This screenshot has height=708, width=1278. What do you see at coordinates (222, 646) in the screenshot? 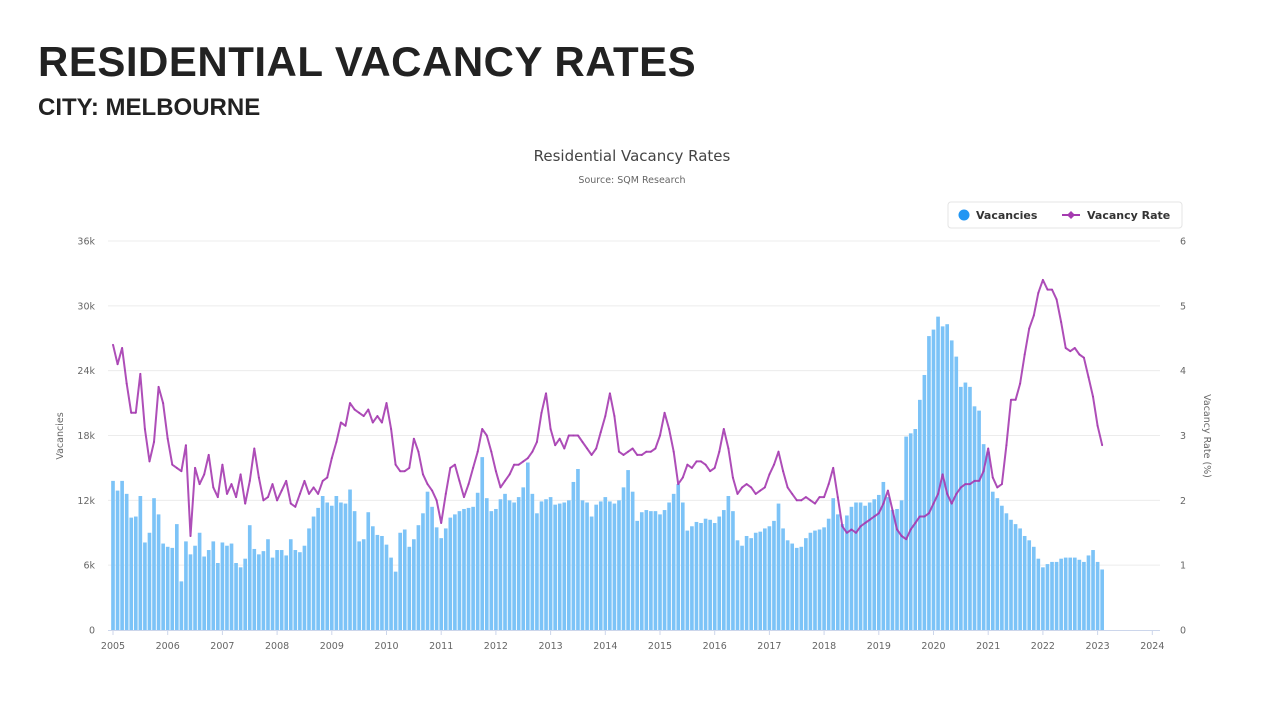
I see `x-tick-label: 2007` at bounding box center [222, 646].